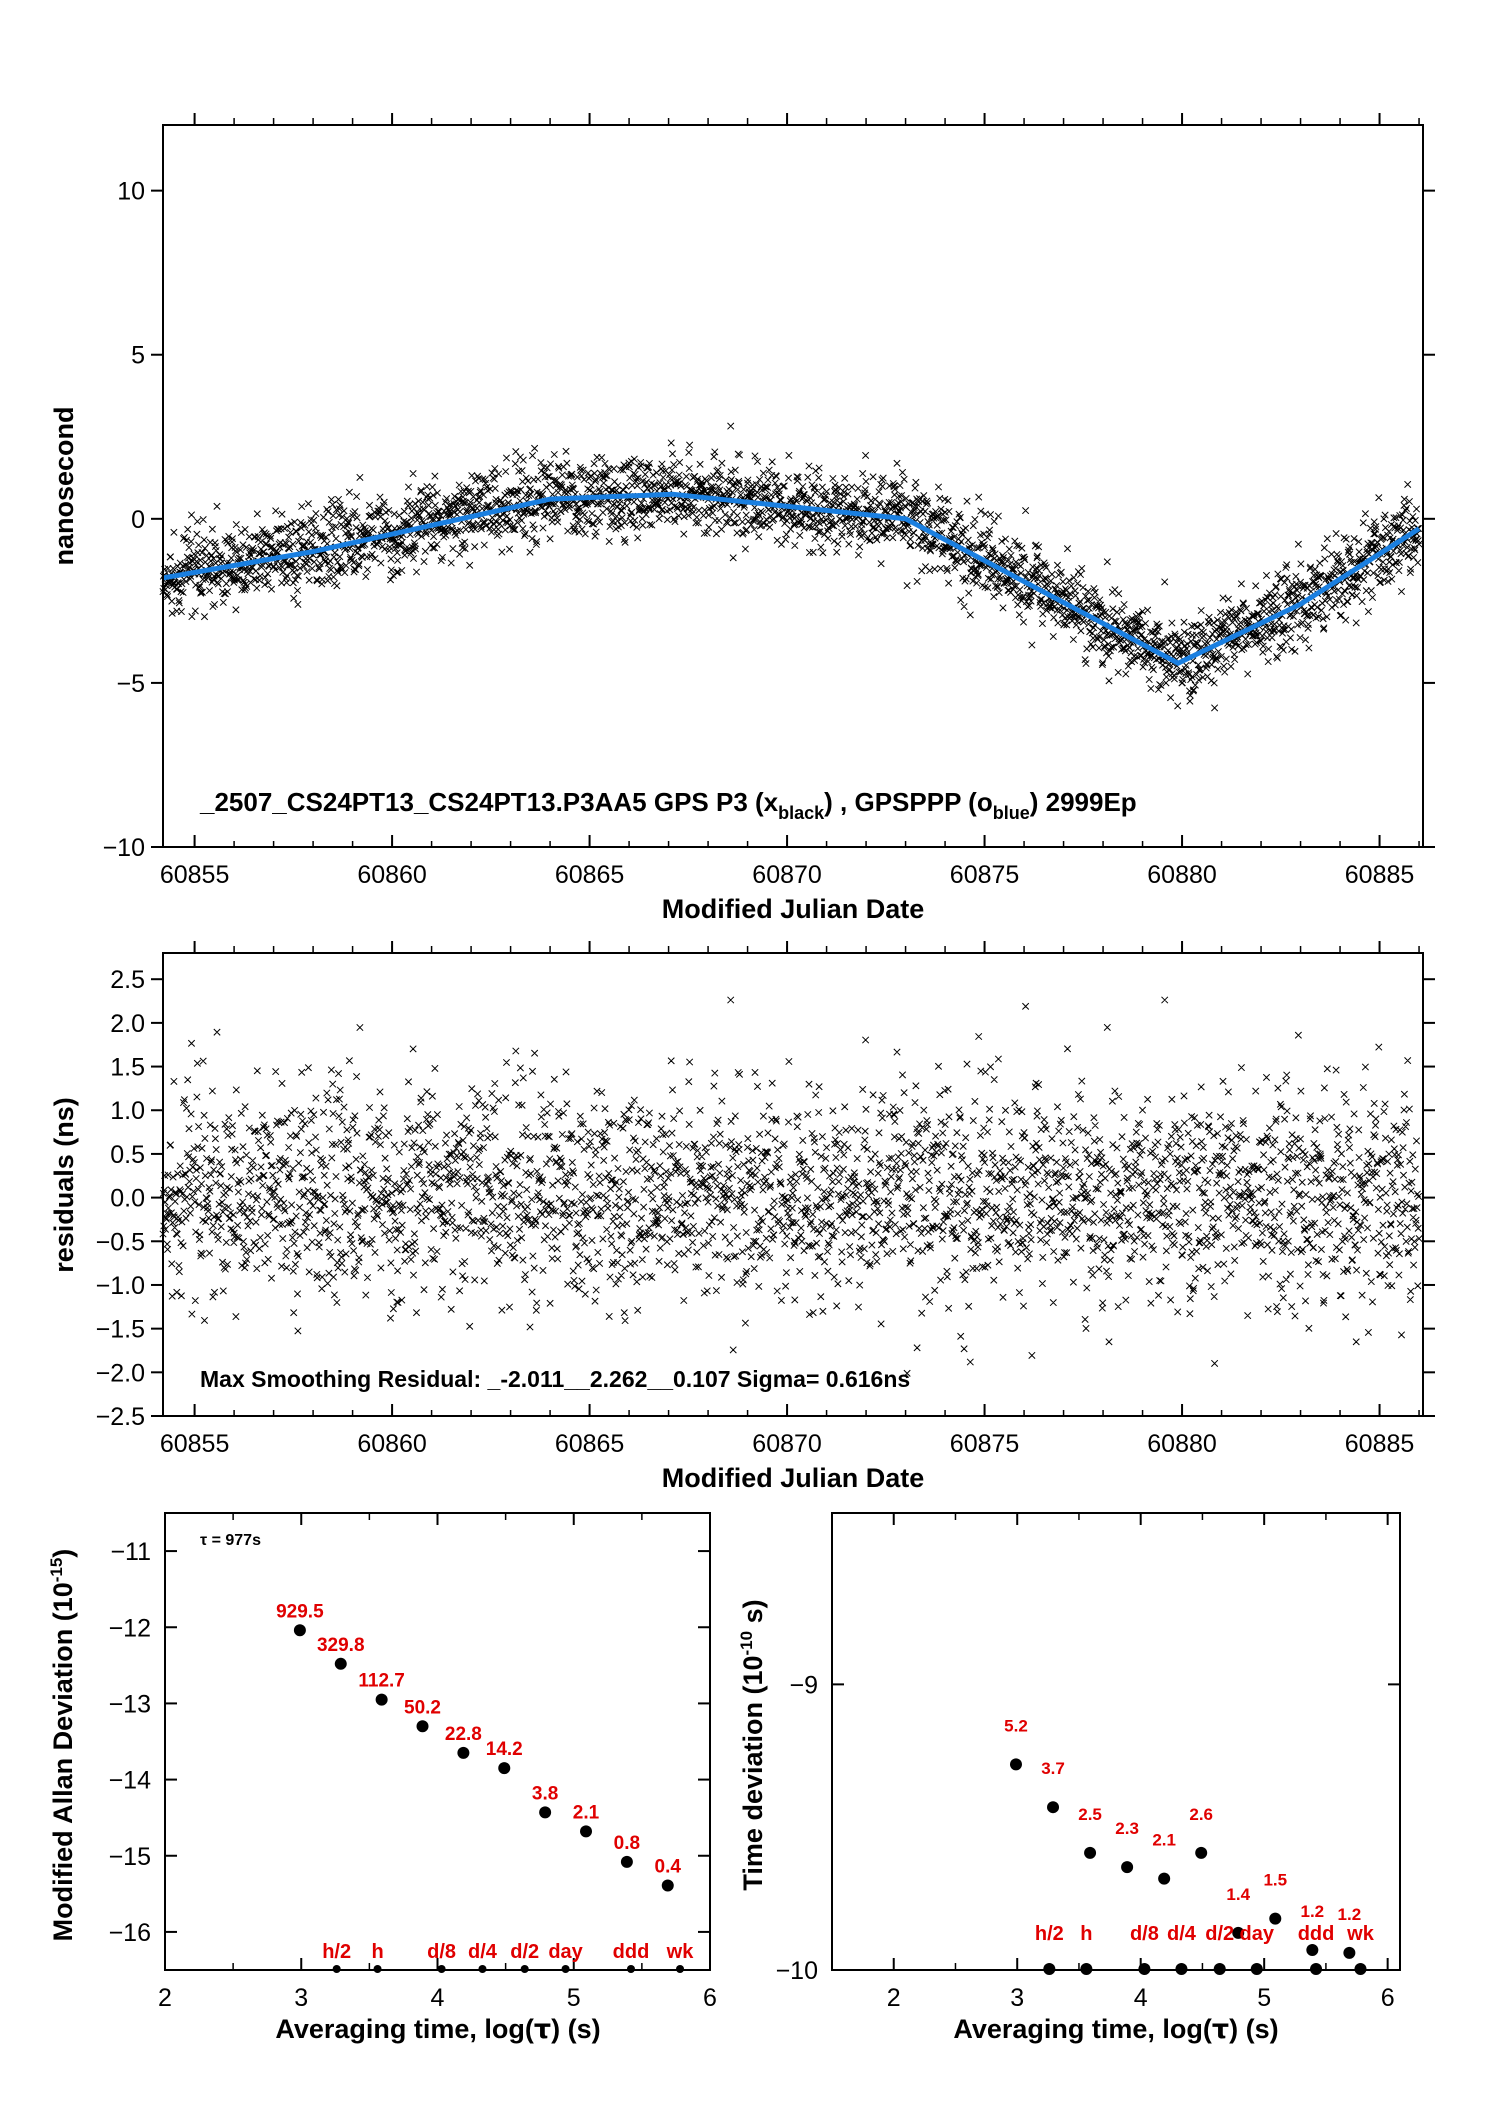 This screenshot has width=1488, height=2105. I want to click on mdev-tau-label: τ = 977s, so click(230, 1540).